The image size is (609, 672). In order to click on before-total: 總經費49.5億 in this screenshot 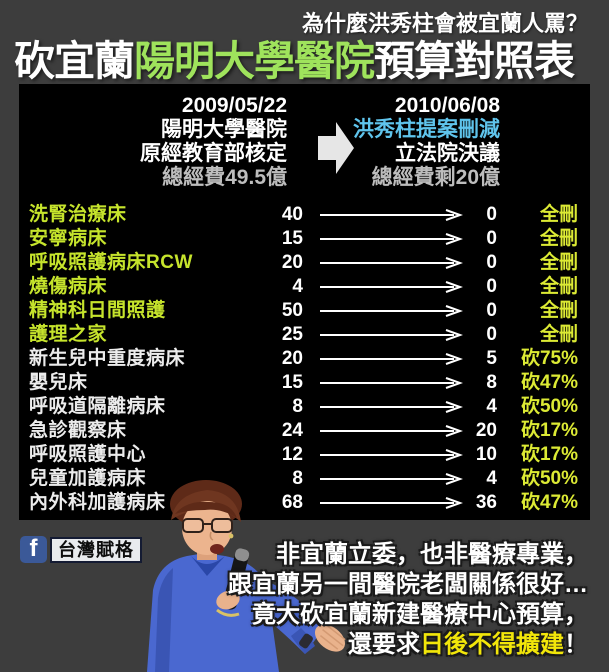, I will do `click(224, 177)`.